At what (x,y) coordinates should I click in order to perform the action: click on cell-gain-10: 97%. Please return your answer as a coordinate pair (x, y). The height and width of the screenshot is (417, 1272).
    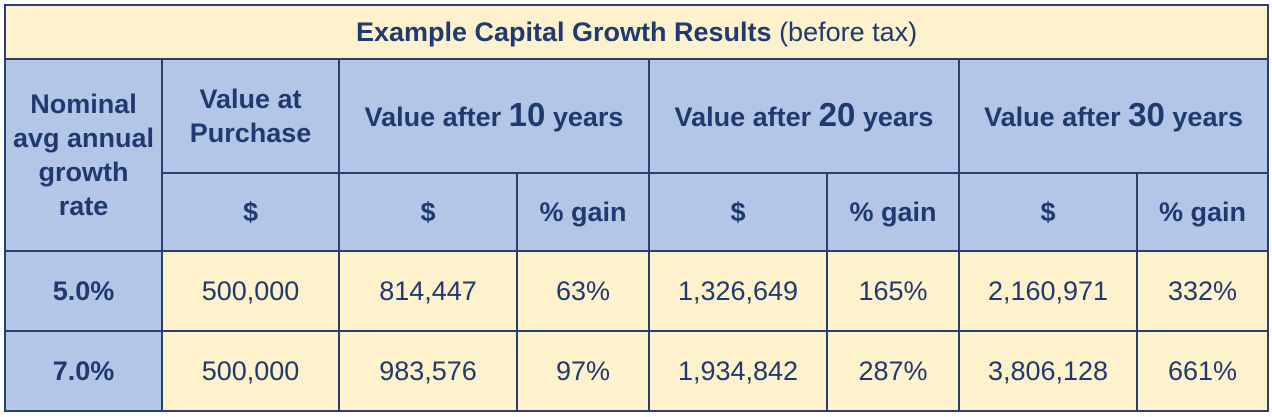
    Looking at the image, I should click on (583, 371).